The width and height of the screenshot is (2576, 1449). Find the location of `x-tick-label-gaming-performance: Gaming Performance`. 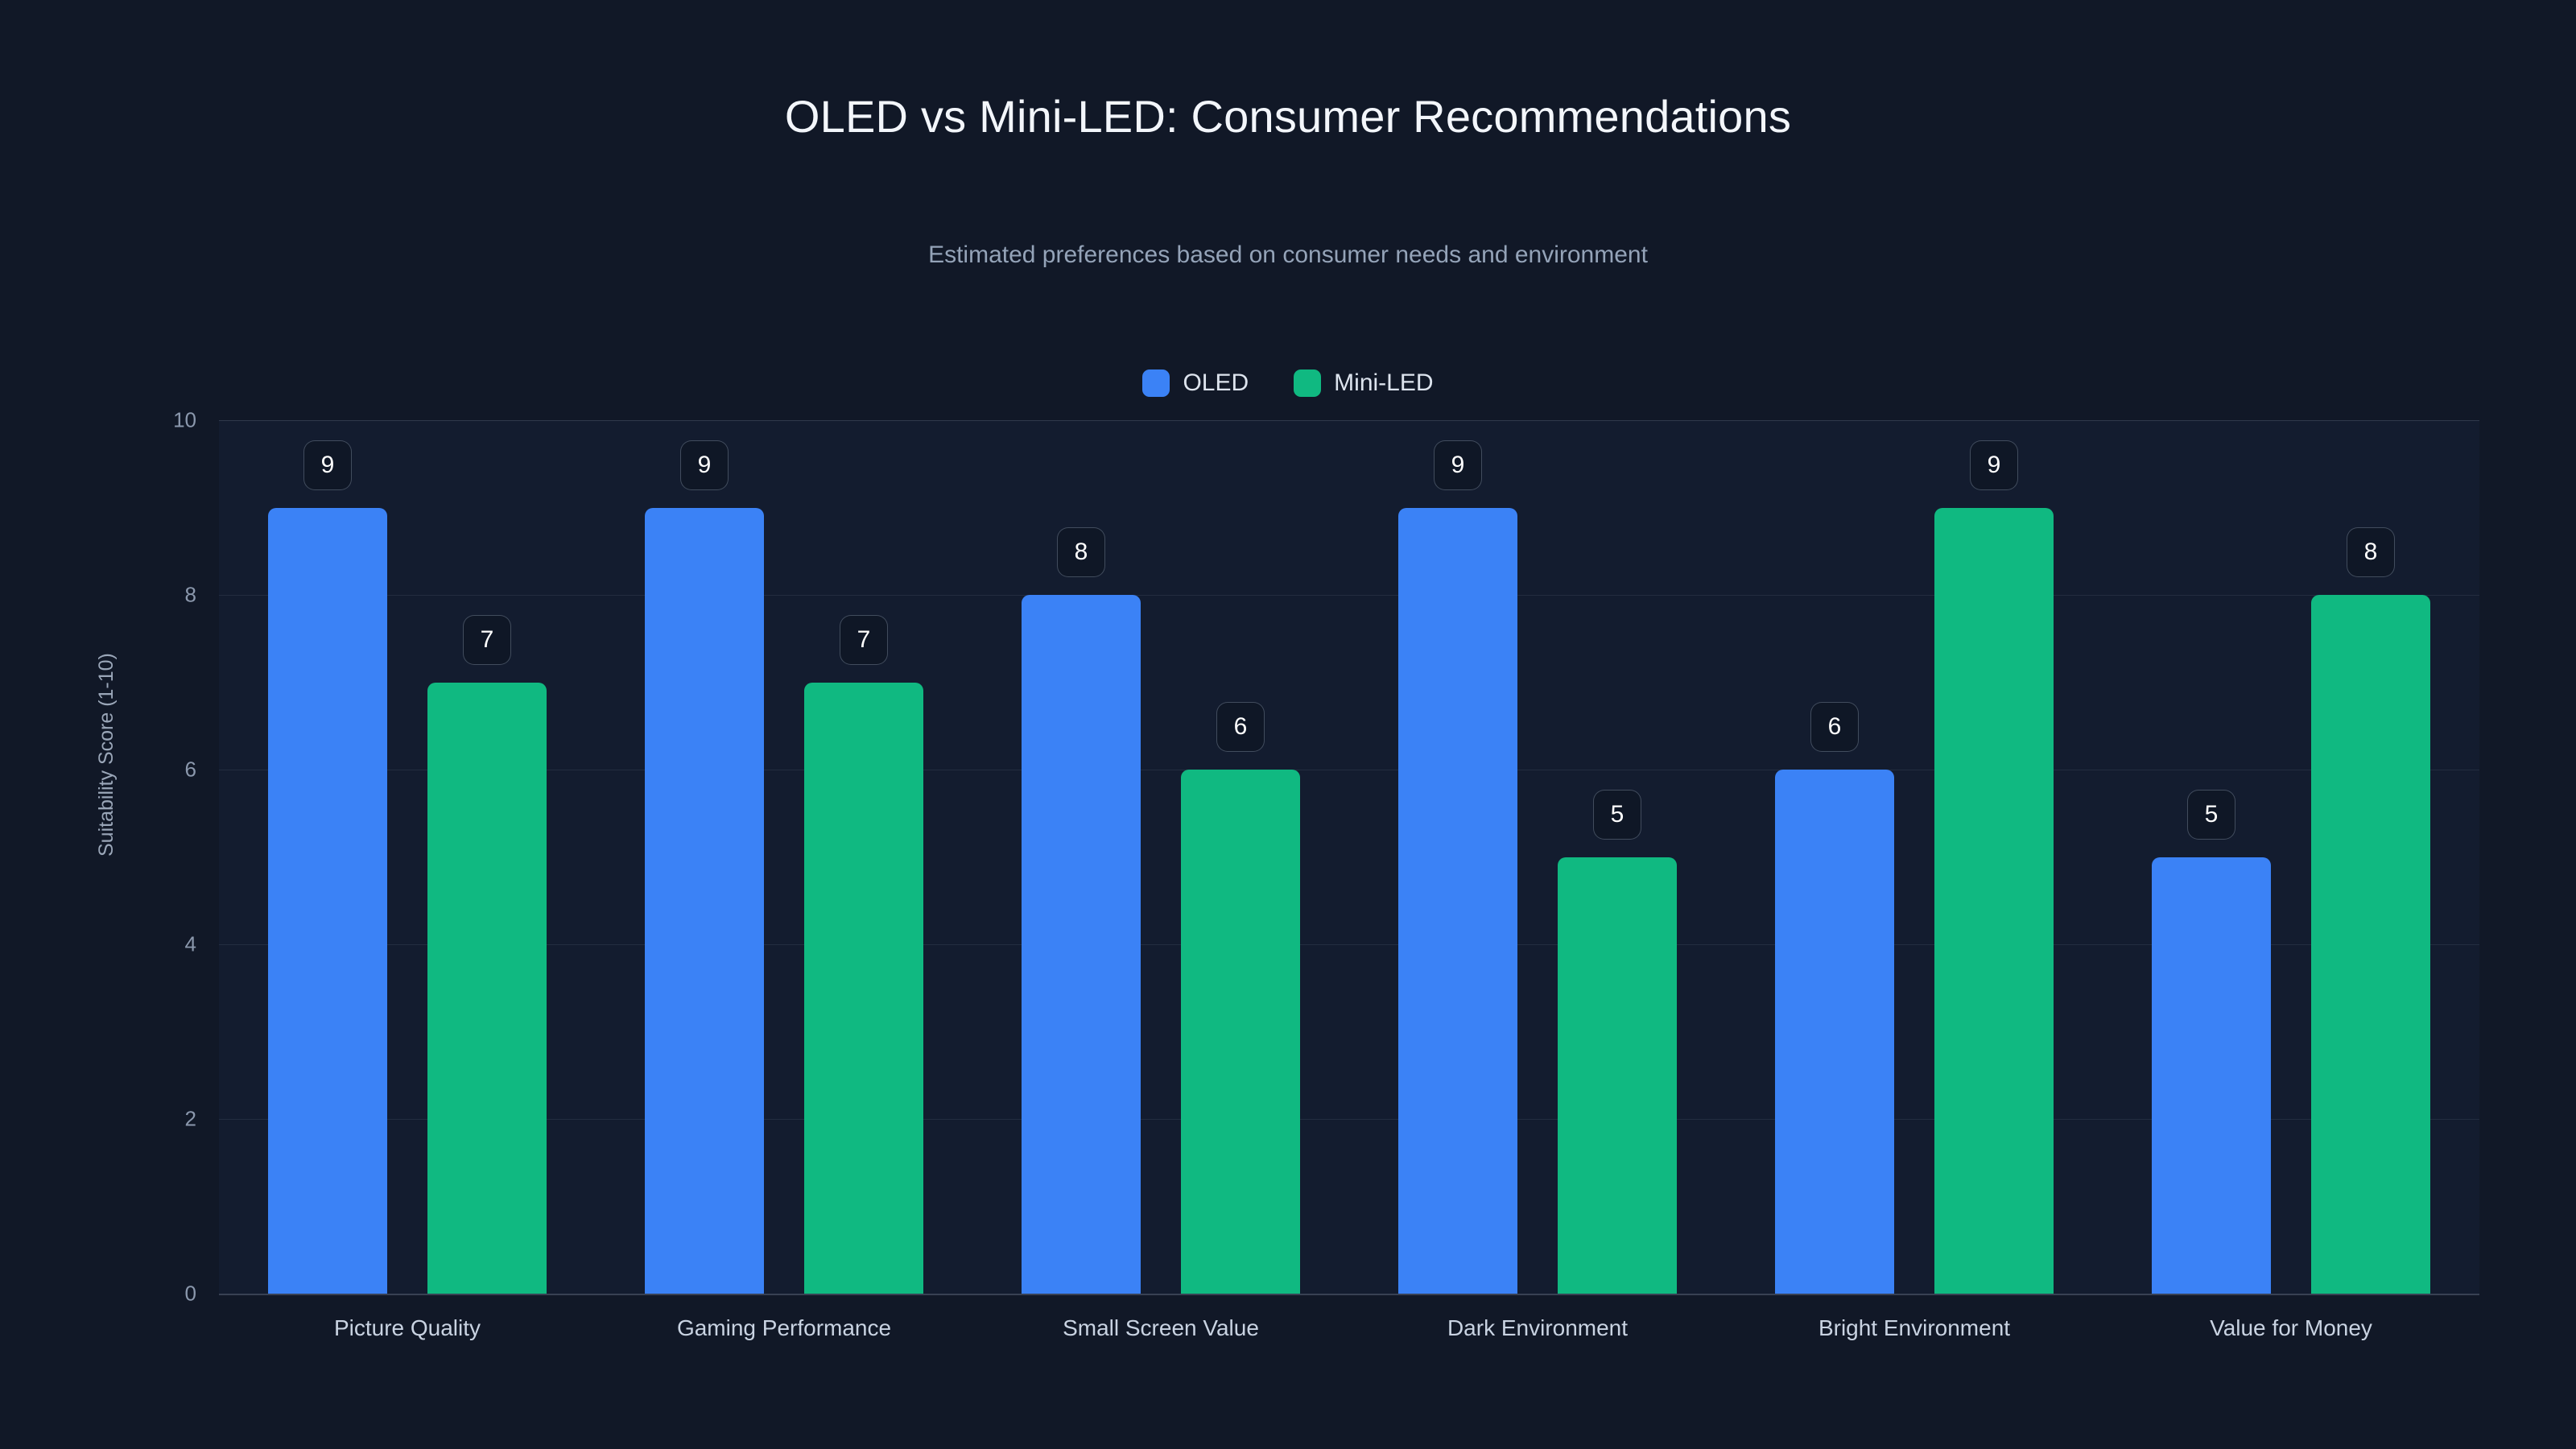

x-tick-label-gaming-performance: Gaming Performance is located at coordinates (784, 1327).